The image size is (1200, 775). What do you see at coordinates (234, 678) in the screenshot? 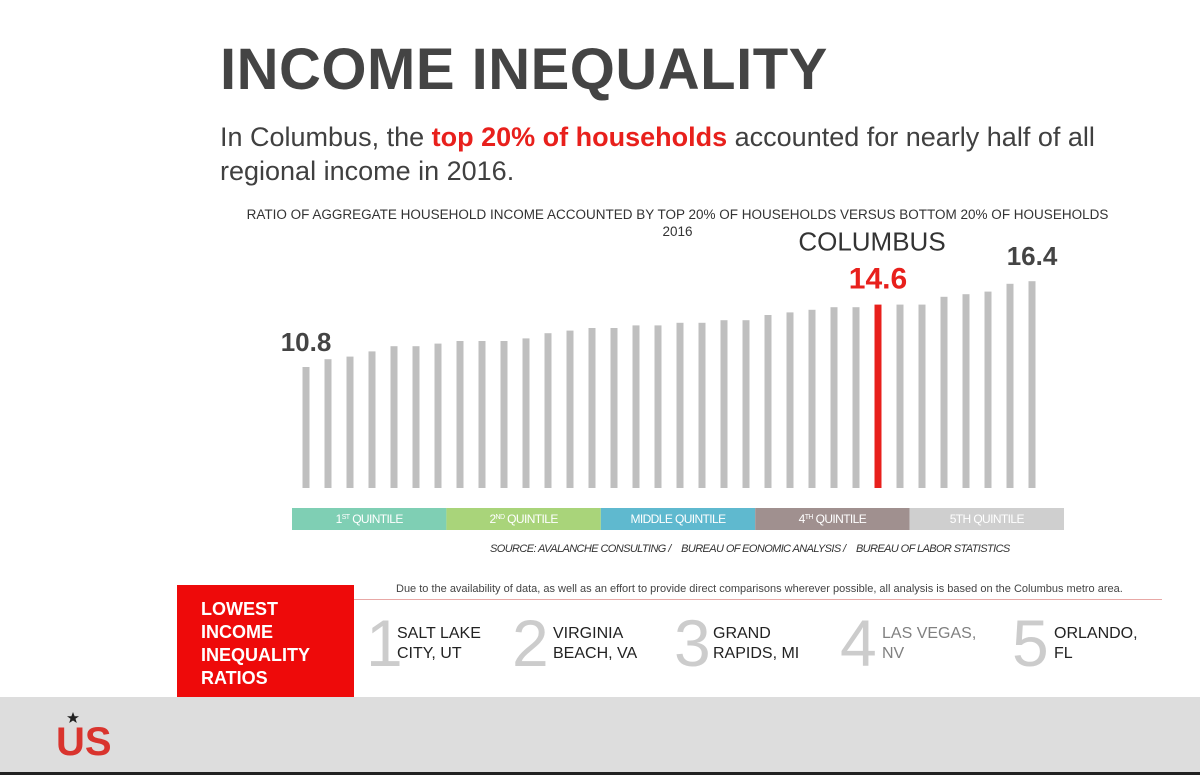
I see `lowest-label-line: RATIOS` at bounding box center [234, 678].